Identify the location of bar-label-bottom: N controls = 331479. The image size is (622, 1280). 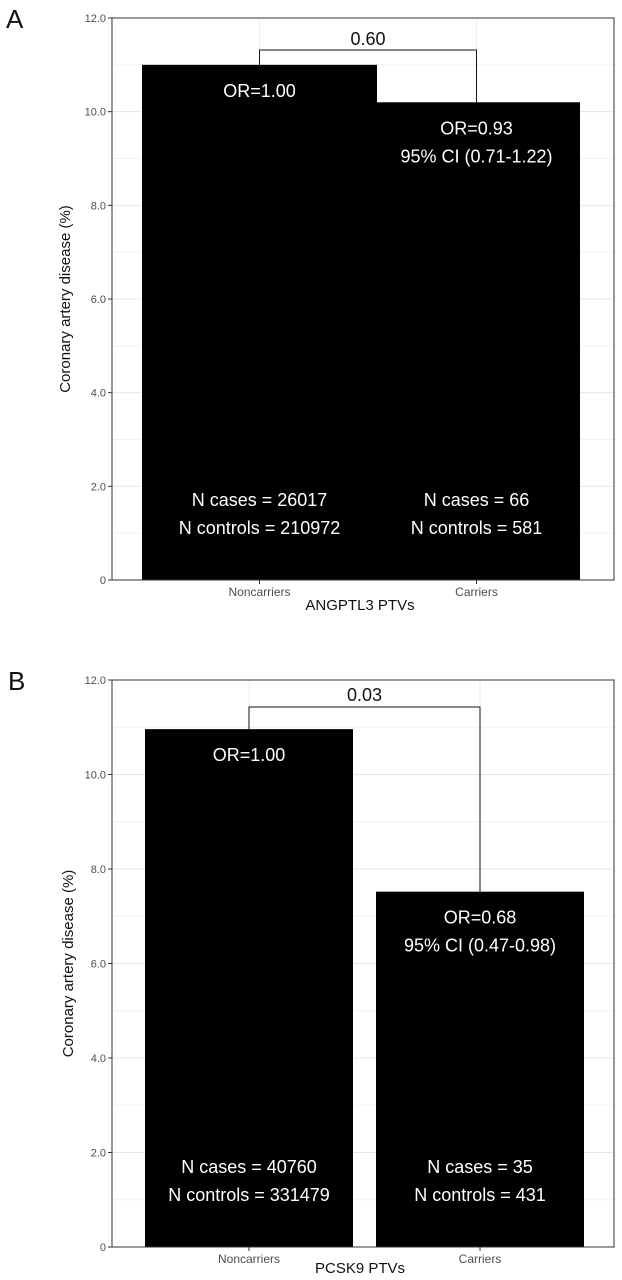
(249, 1195).